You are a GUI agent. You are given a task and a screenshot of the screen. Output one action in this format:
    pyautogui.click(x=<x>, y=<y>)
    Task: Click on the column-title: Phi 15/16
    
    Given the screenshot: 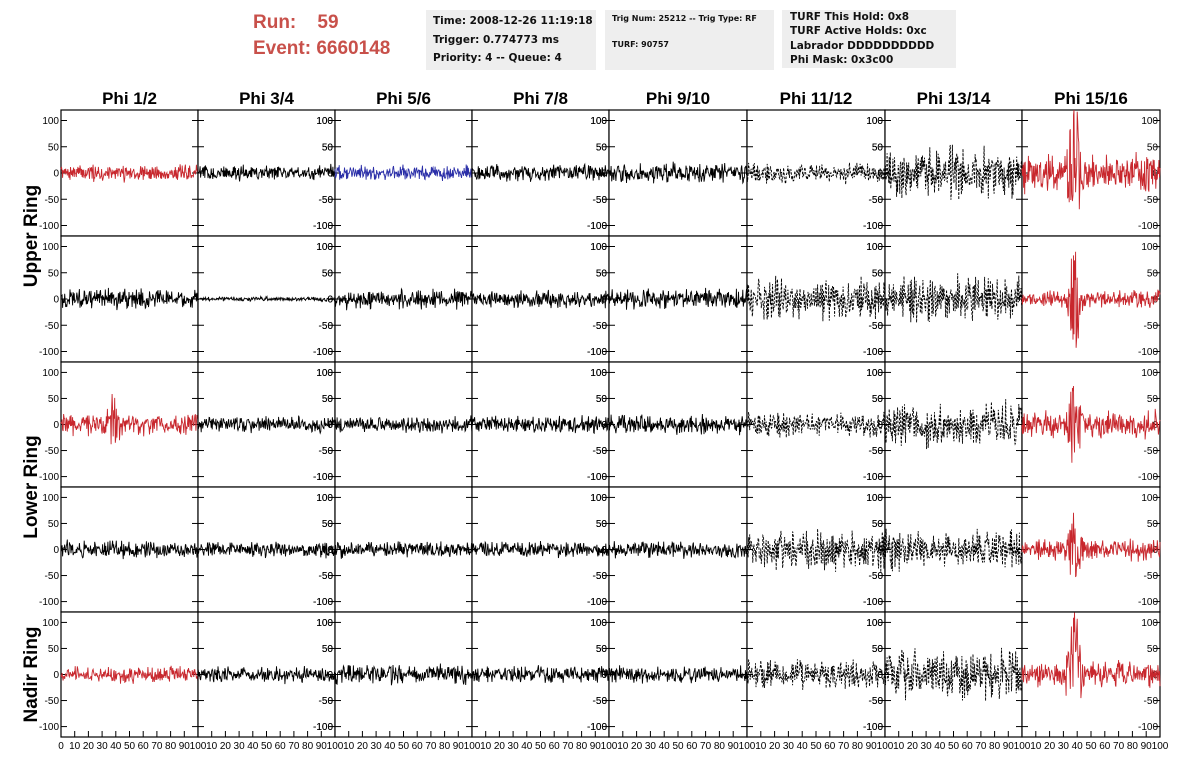 What is the action you would take?
    pyautogui.click(x=1091, y=98)
    